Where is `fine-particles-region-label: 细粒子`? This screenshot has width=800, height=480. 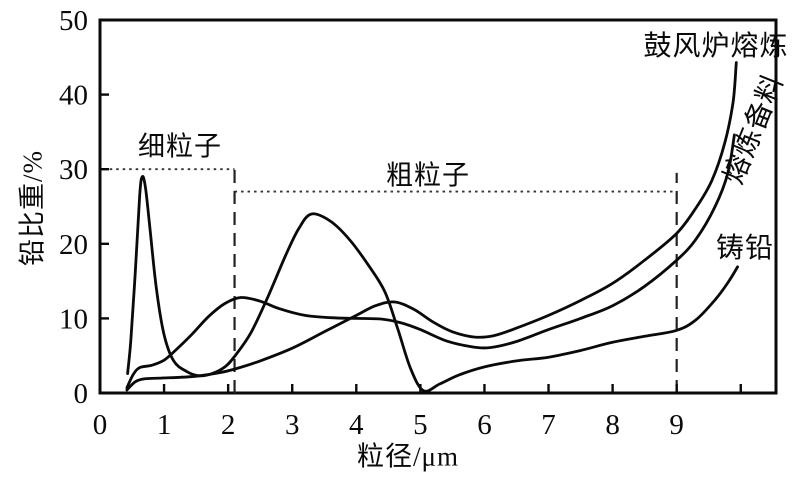 fine-particles-region-label: 细粒子 is located at coordinates (180, 146).